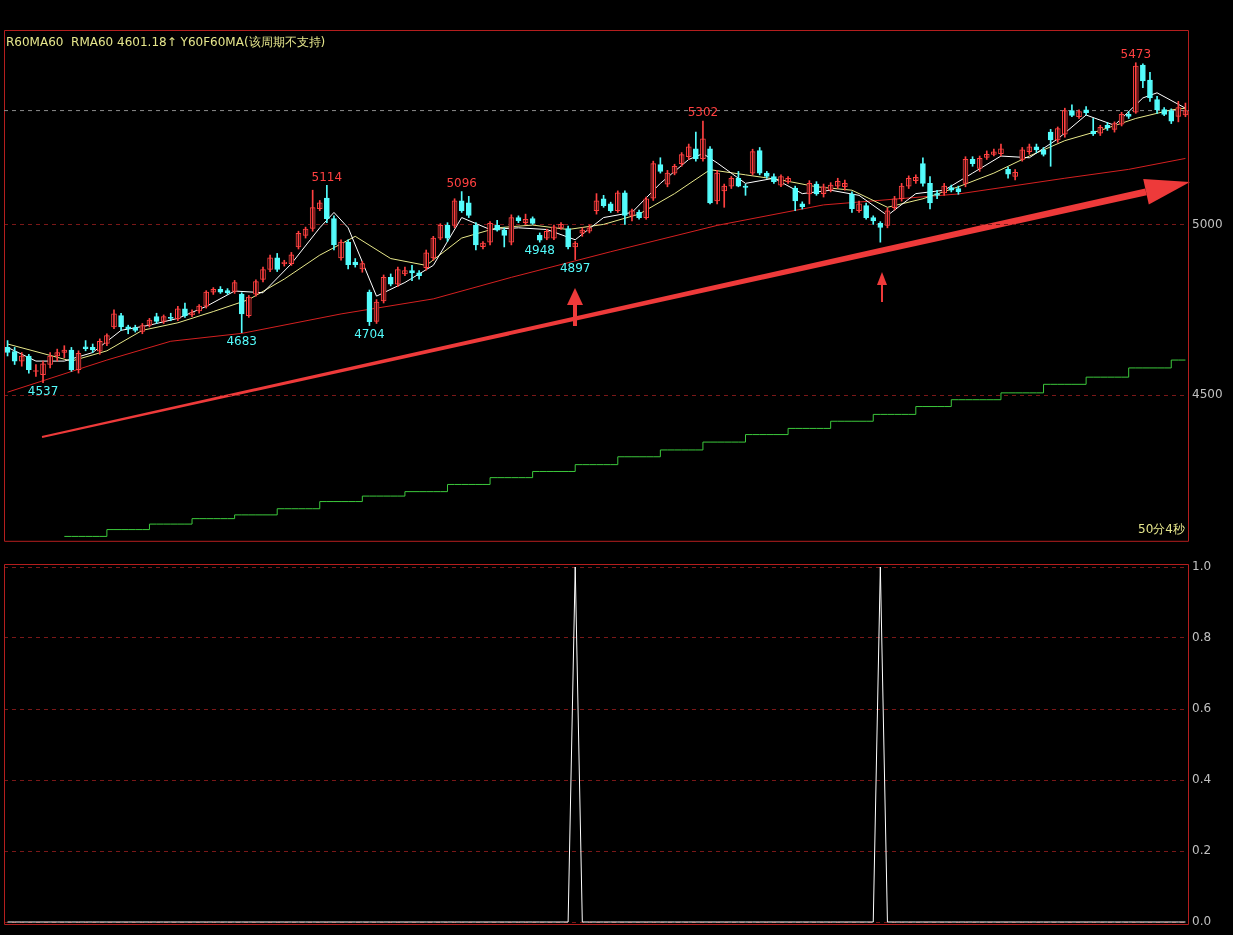 Image resolution: width=1233 pixels, height=935 pixels. Describe the element at coordinates (575, 267) in the screenshot. I see `annotation: 4897` at that location.